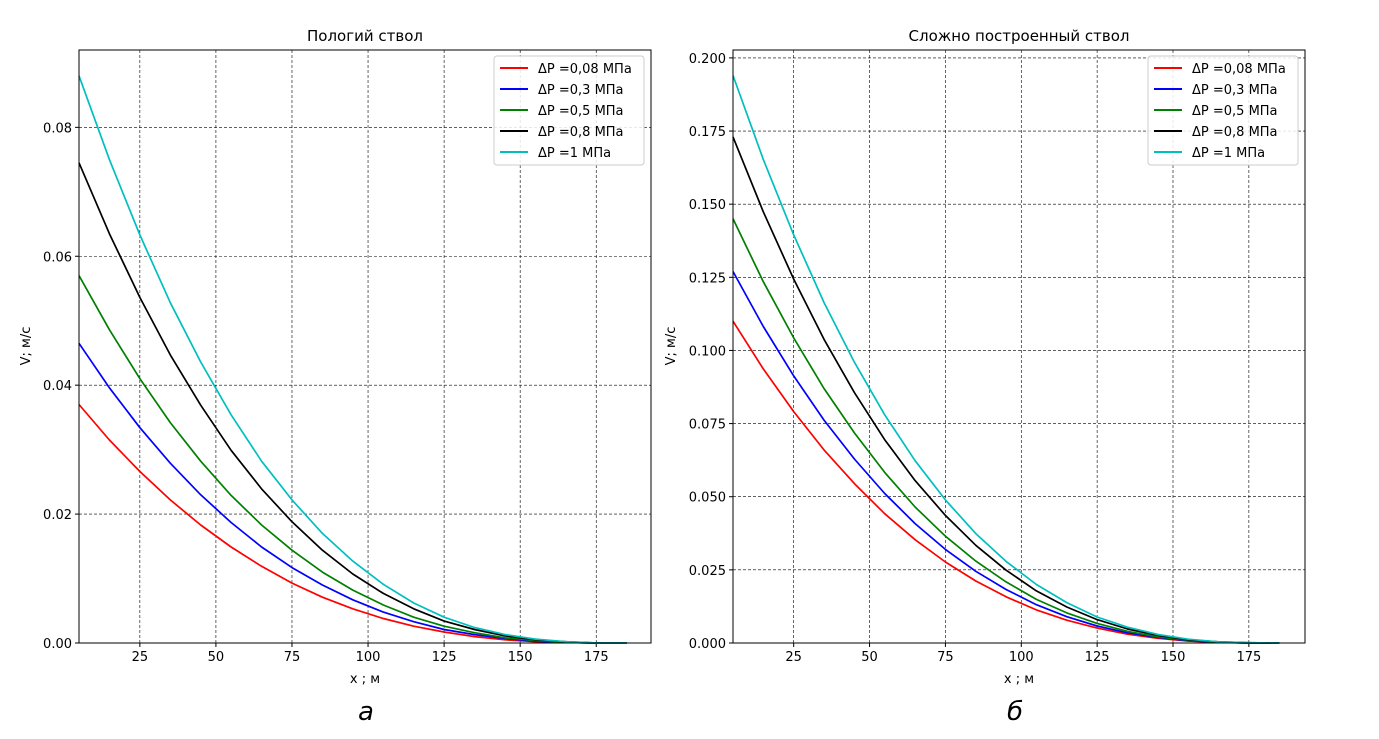 The image size is (1379, 739). What do you see at coordinates (57, 257) in the screenshot?
I see `y-tick-label: 0.06` at bounding box center [57, 257].